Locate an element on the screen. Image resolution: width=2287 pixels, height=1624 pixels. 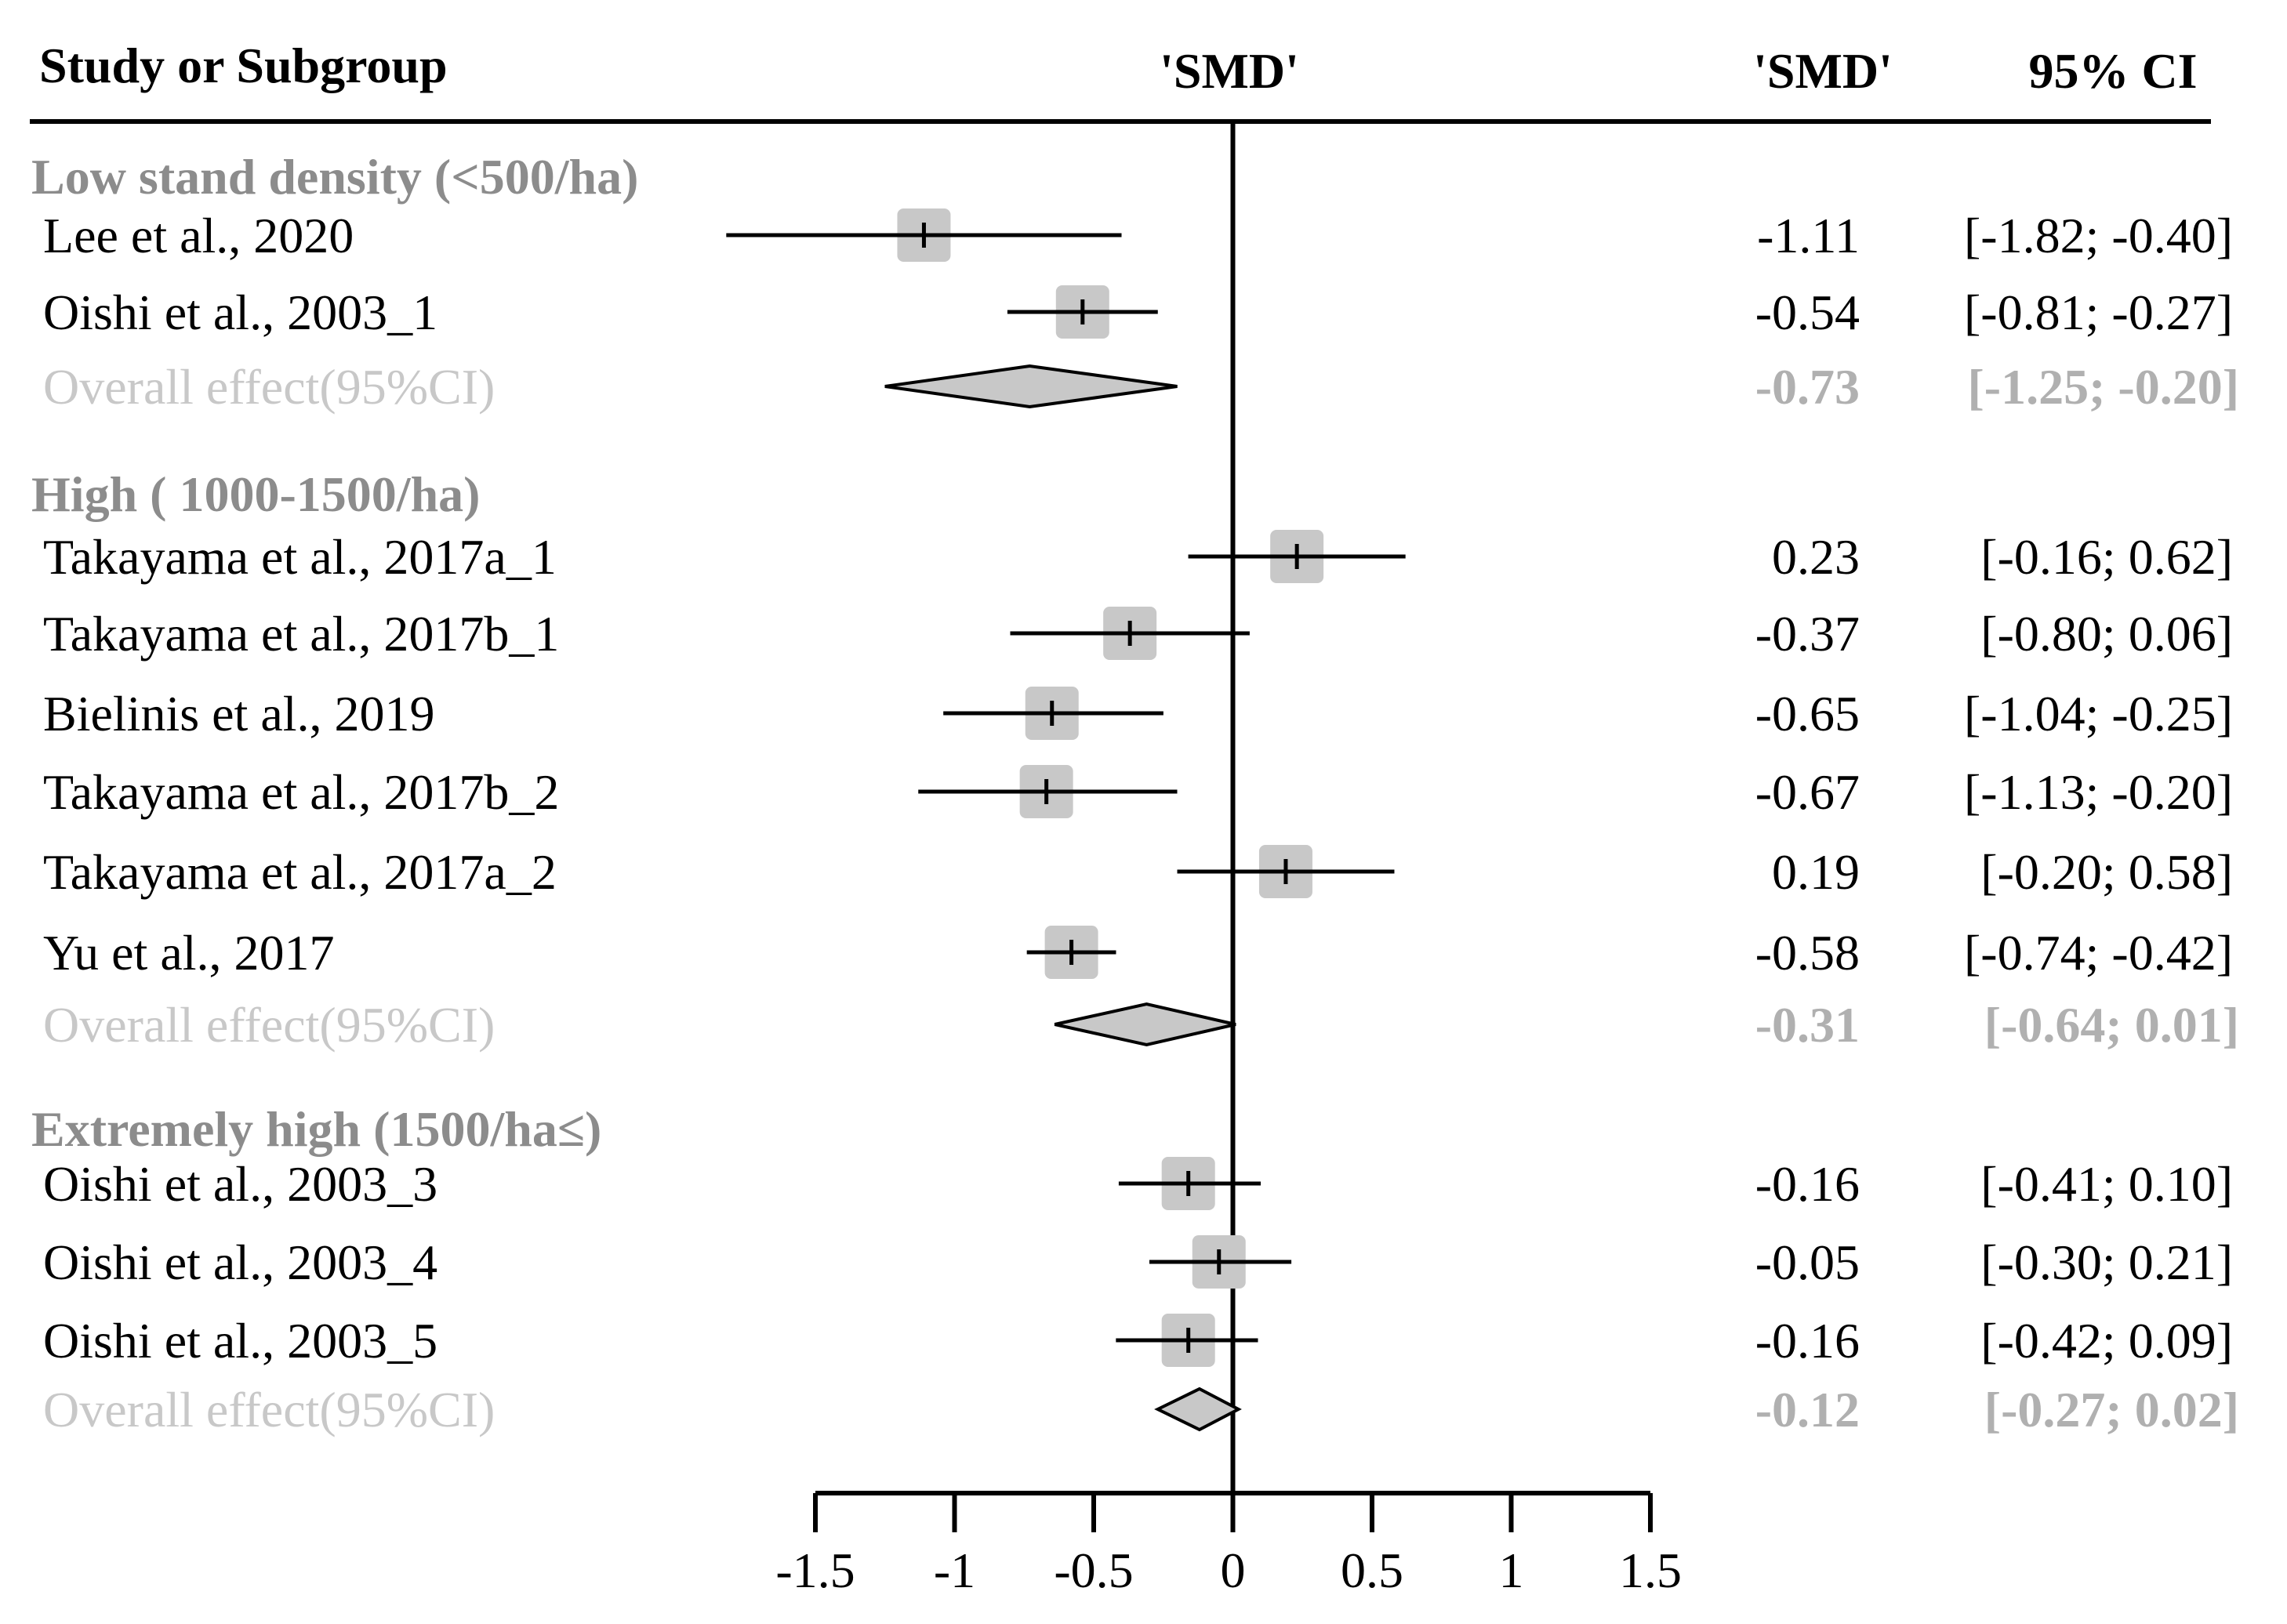
study-smd-value: 0.19 is located at coordinates (1816, 872).